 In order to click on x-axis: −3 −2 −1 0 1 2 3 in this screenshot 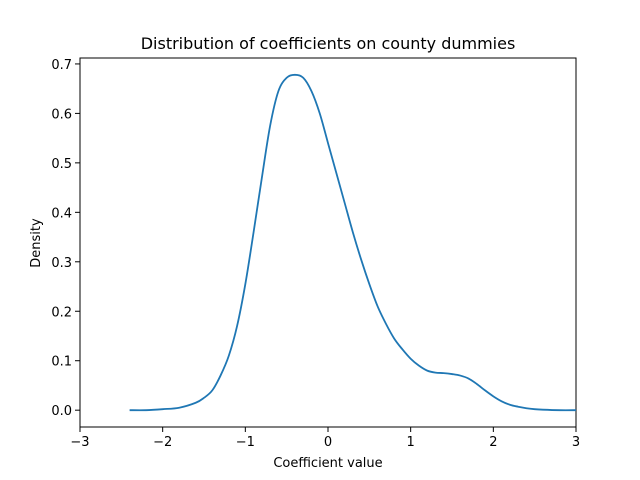, I will do `click(325, 438)`.